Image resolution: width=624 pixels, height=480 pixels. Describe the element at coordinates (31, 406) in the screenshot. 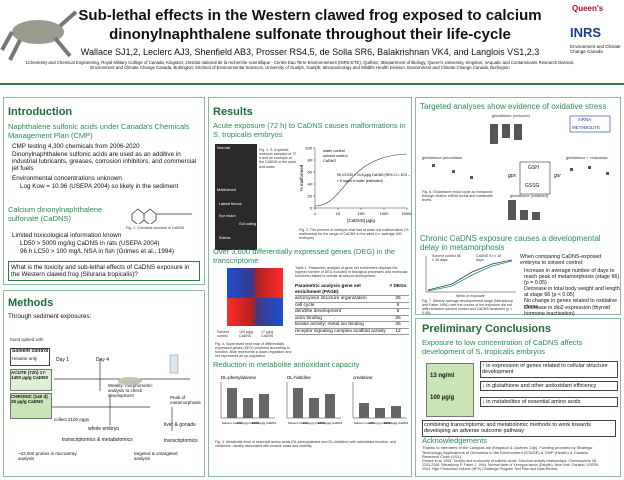

I see `box: CHRONIC (140 d) 25 µg/g CaDNS` at that location.